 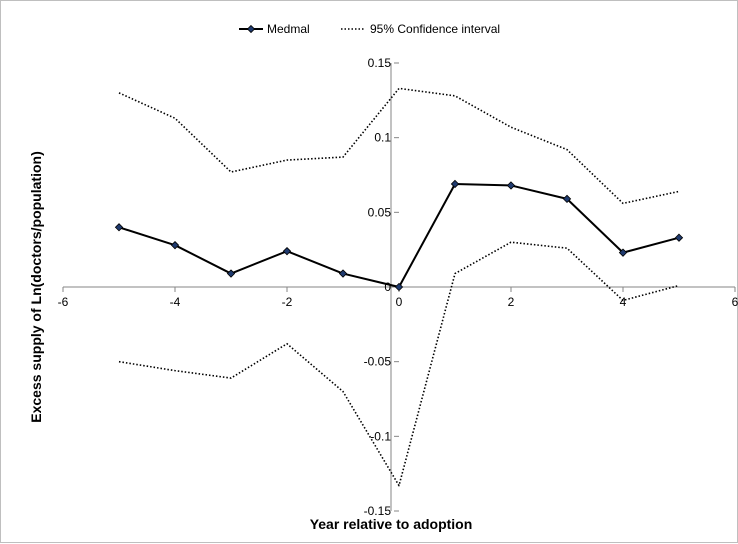 What do you see at coordinates (380, 436) in the screenshot?
I see `y-tick-label: -0.1` at bounding box center [380, 436].